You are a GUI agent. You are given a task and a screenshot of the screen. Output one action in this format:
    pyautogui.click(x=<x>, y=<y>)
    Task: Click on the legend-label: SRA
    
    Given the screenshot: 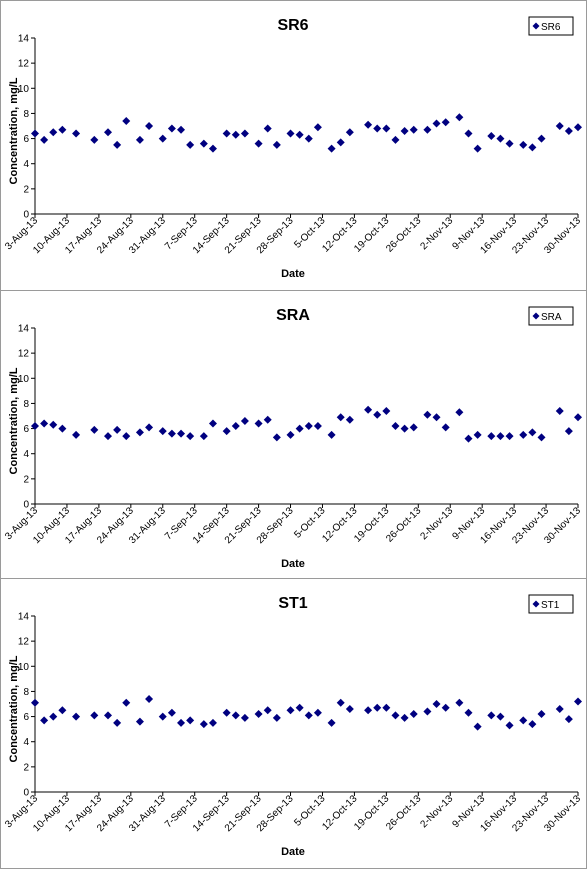 What is the action you would take?
    pyautogui.click(x=551, y=317)
    